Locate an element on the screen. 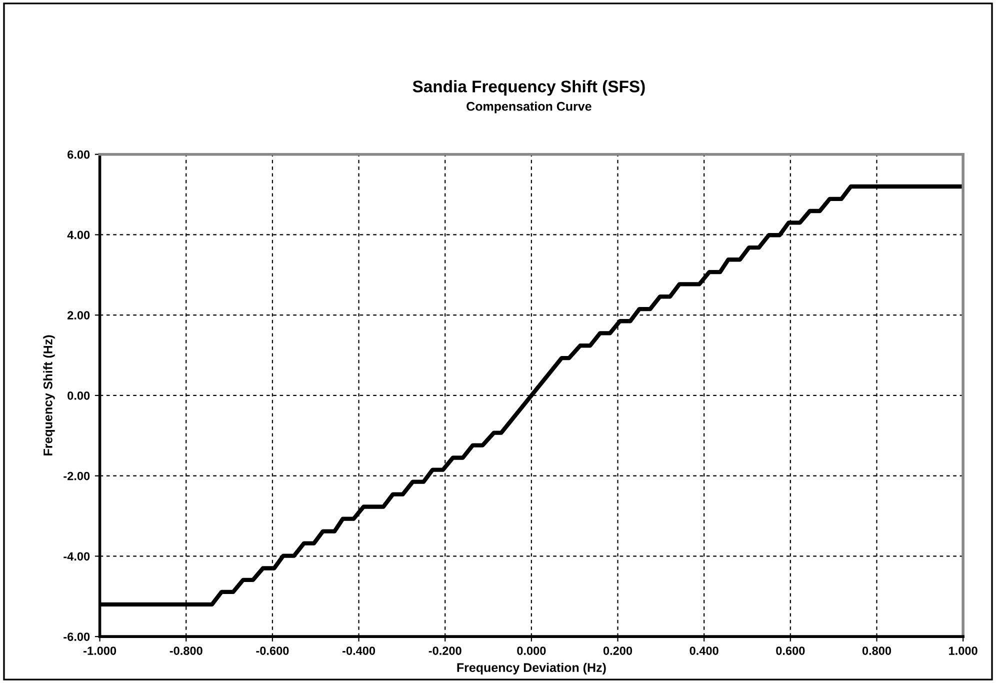 Image resolution: width=998 pixels, height=683 pixels. x-tick-label: -1.000 is located at coordinates (100, 650).